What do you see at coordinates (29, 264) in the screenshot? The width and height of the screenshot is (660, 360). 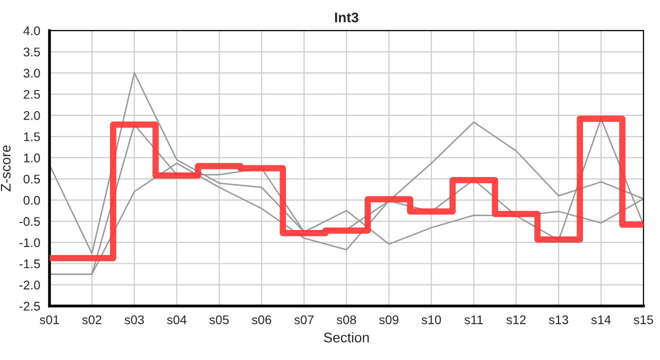 I see `y-tick-label: -1.5` at bounding box center [29, 264].